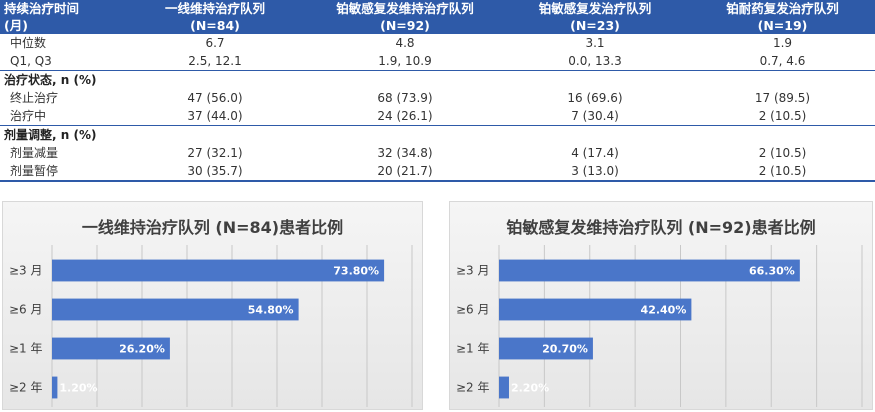 This screenshot has height=412, width=875. What do you see at coordinates (34, 98) in the screenshot?
I see `row-label: 终止治疗` at bounding box center [34, 98].